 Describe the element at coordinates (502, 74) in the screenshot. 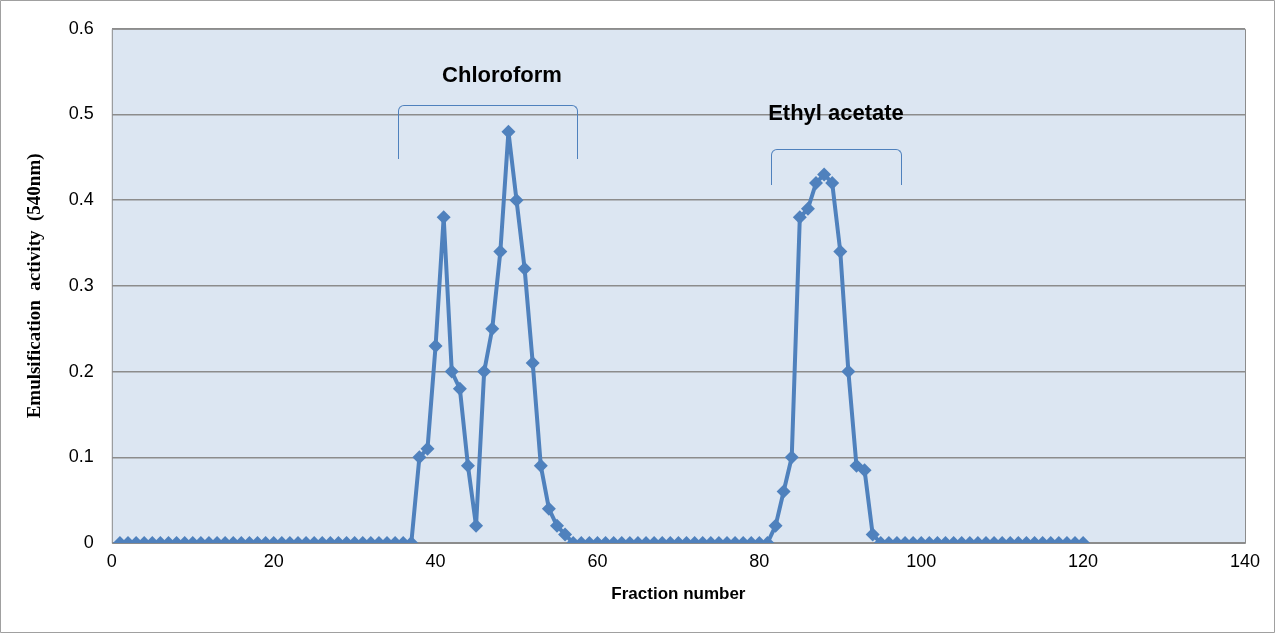

I see `annotation: Chloroform` at that location.